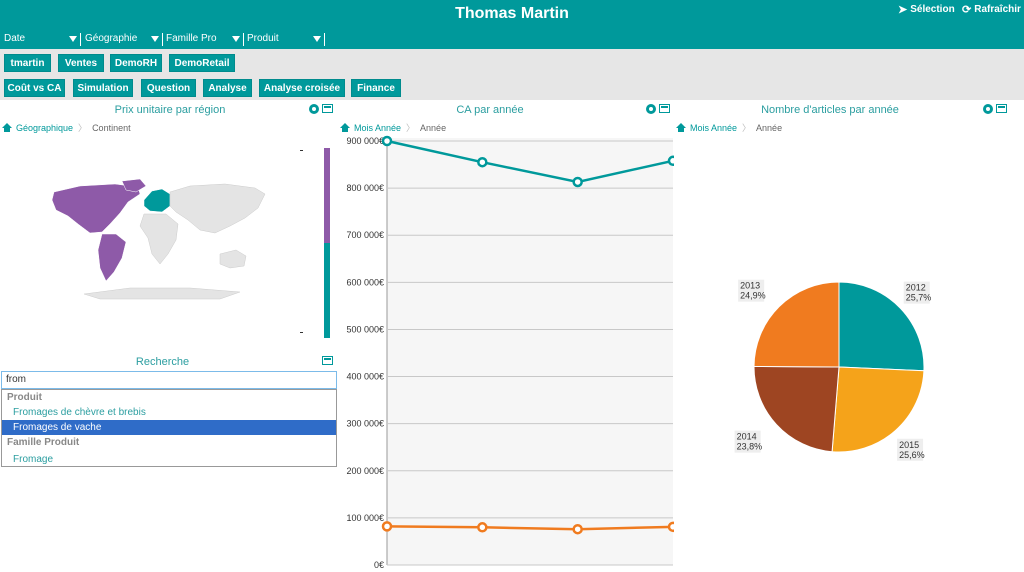 The image size is (1024, 572). Describe the element at coordinates (926, 10) in the screenshot. I see `selection-button: ➤ Sélection` at that location.